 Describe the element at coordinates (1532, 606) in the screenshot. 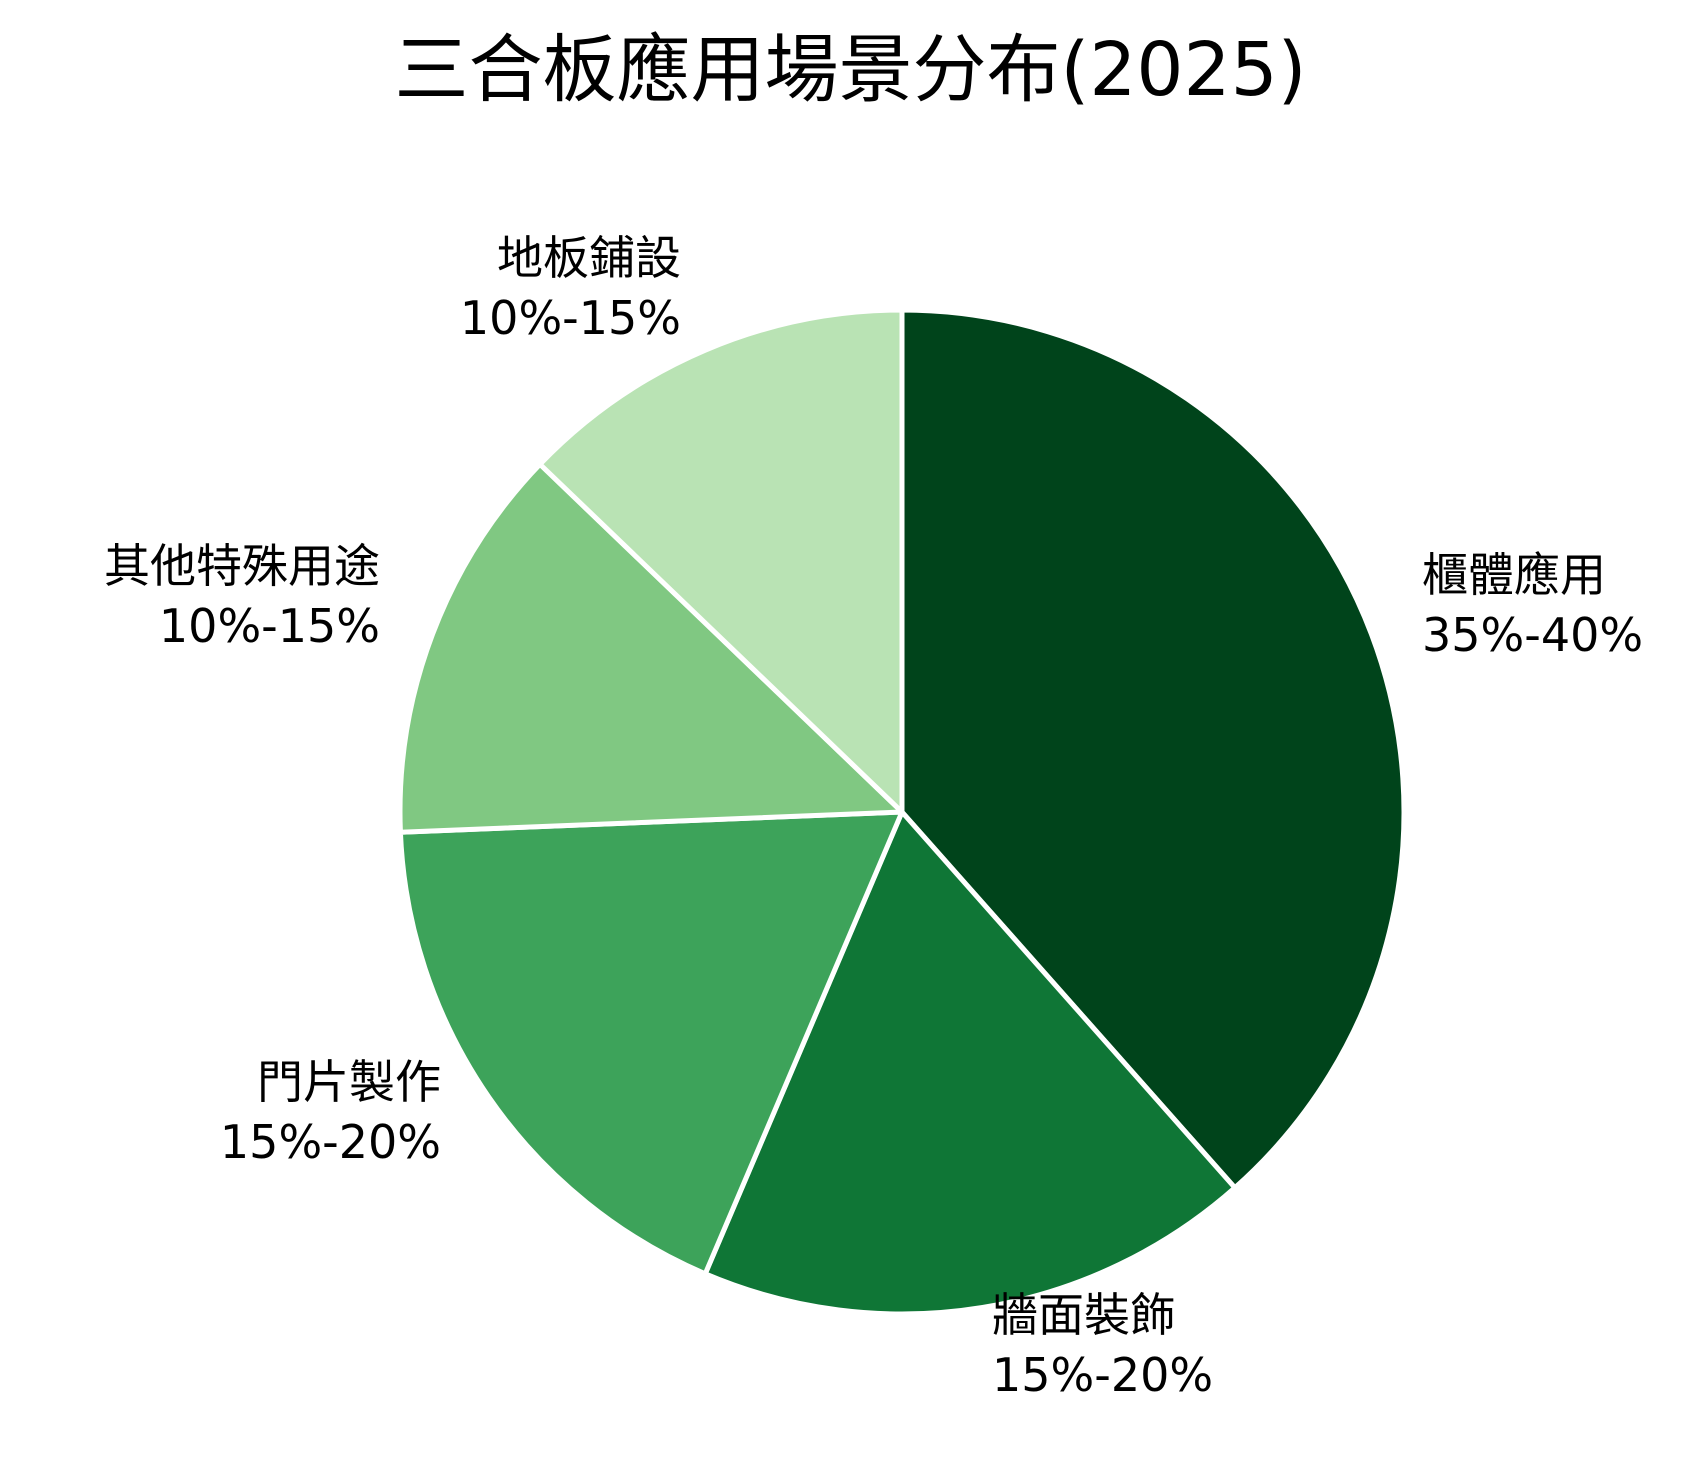

I see `slice-label-cabinet: 櫃體應用 35%-40%` at that location.